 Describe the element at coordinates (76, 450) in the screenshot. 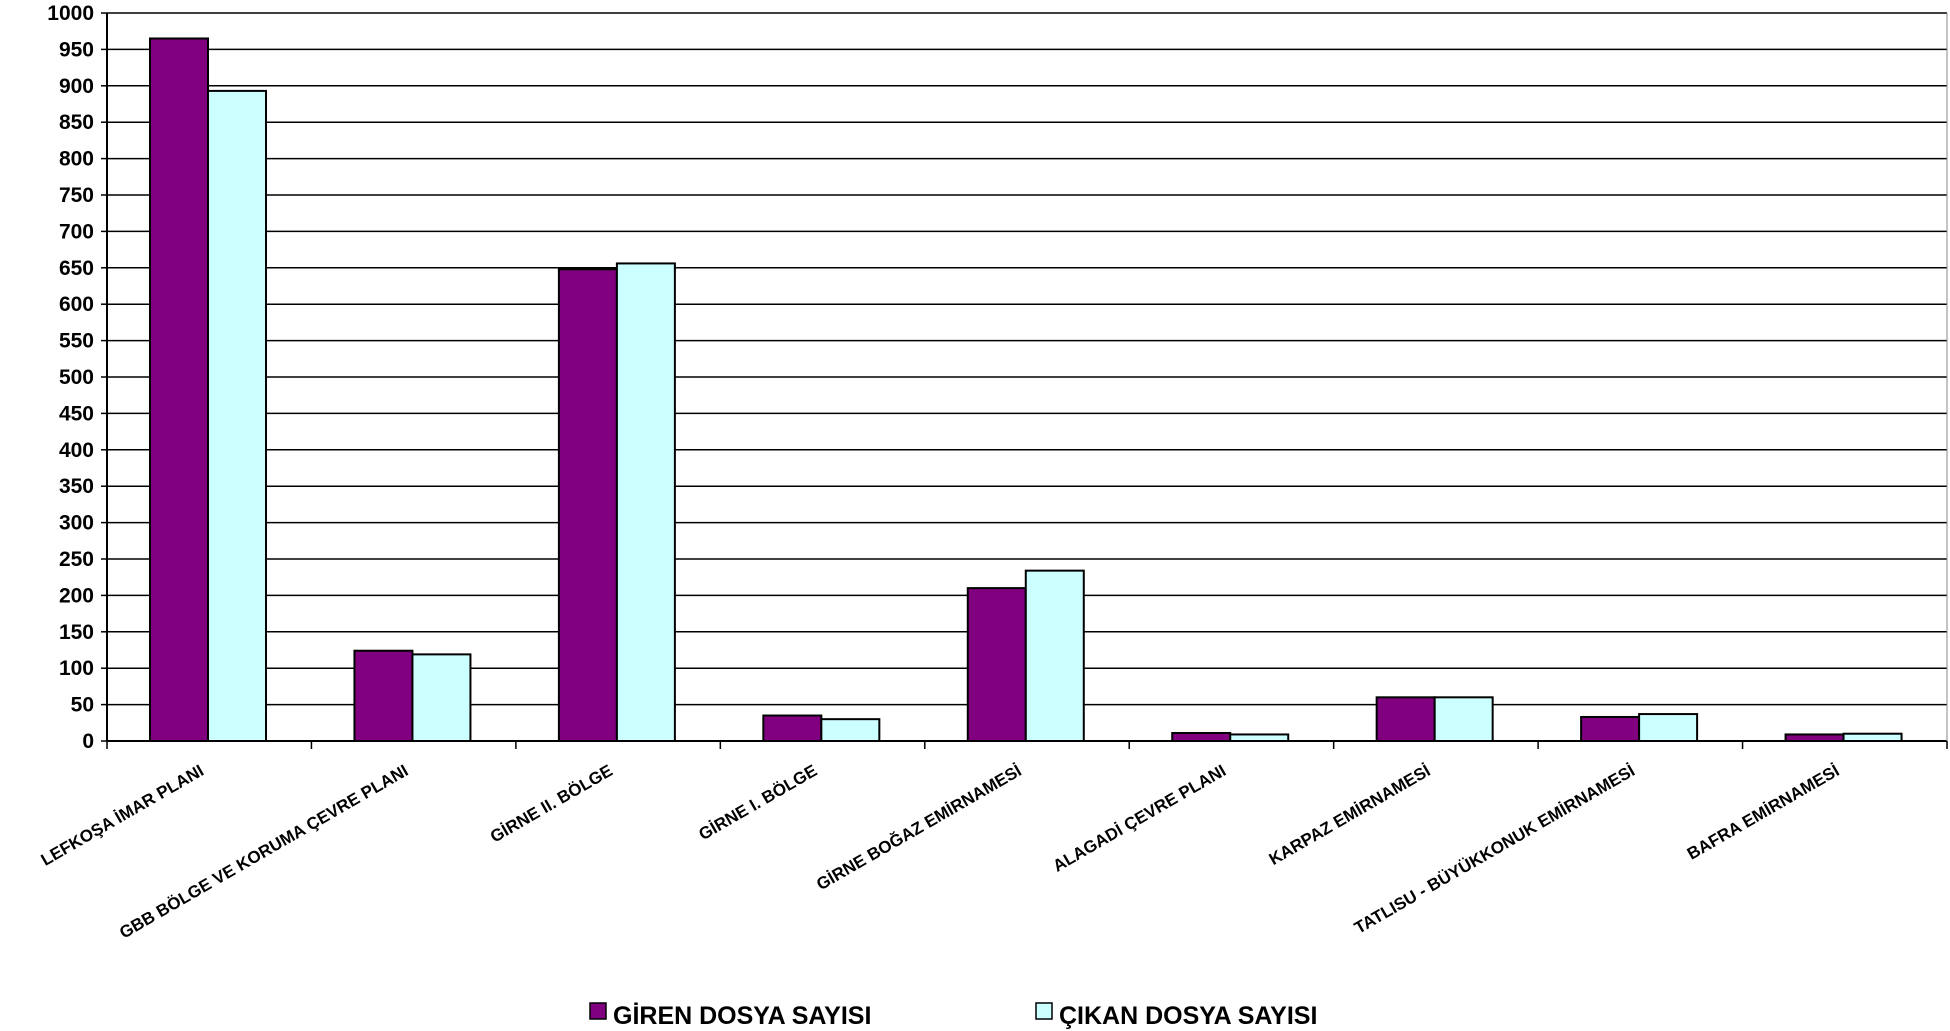

I see `y-tick-label: 400` at that location.